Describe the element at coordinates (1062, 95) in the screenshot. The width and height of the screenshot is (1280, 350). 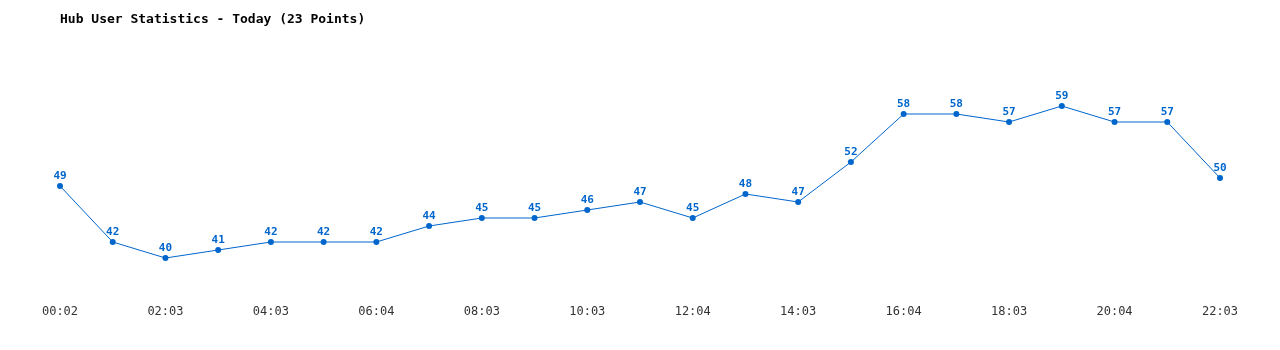
I see `data-label: 59` at that location.